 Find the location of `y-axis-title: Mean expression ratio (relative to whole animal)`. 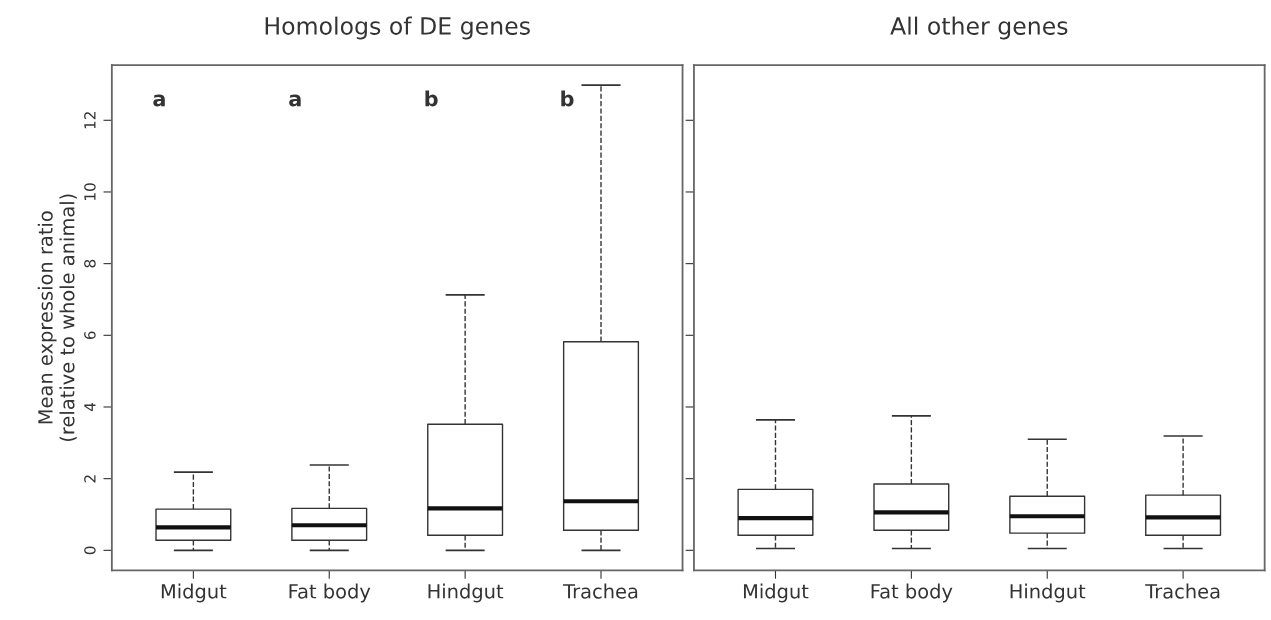

y-axis-title: Mean expression ratio (relative to whole animal) is located at coordinates (57, 318).